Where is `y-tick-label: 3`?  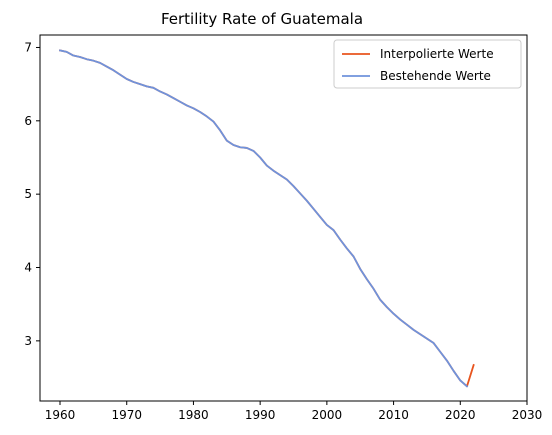
y-tick-label: 3 is located at coordinates (28, 341).